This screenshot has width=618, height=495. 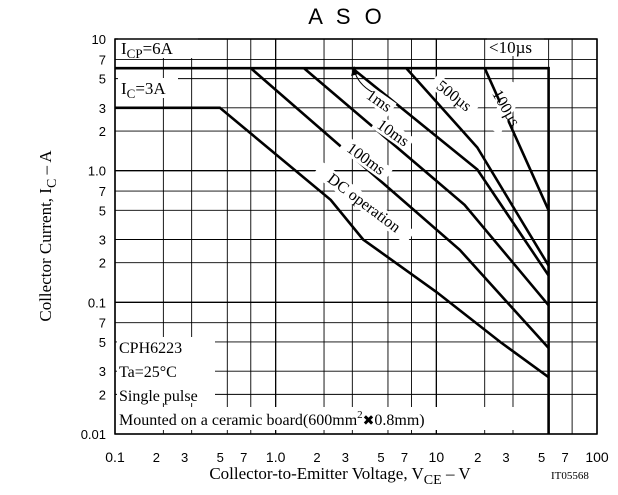 What do you see at coordinates (272, 419) in the screenshot?
I see `note-board: Mounted on a ceramic board(600mm2✖0.8mm)` at bounding box center [272, 419].